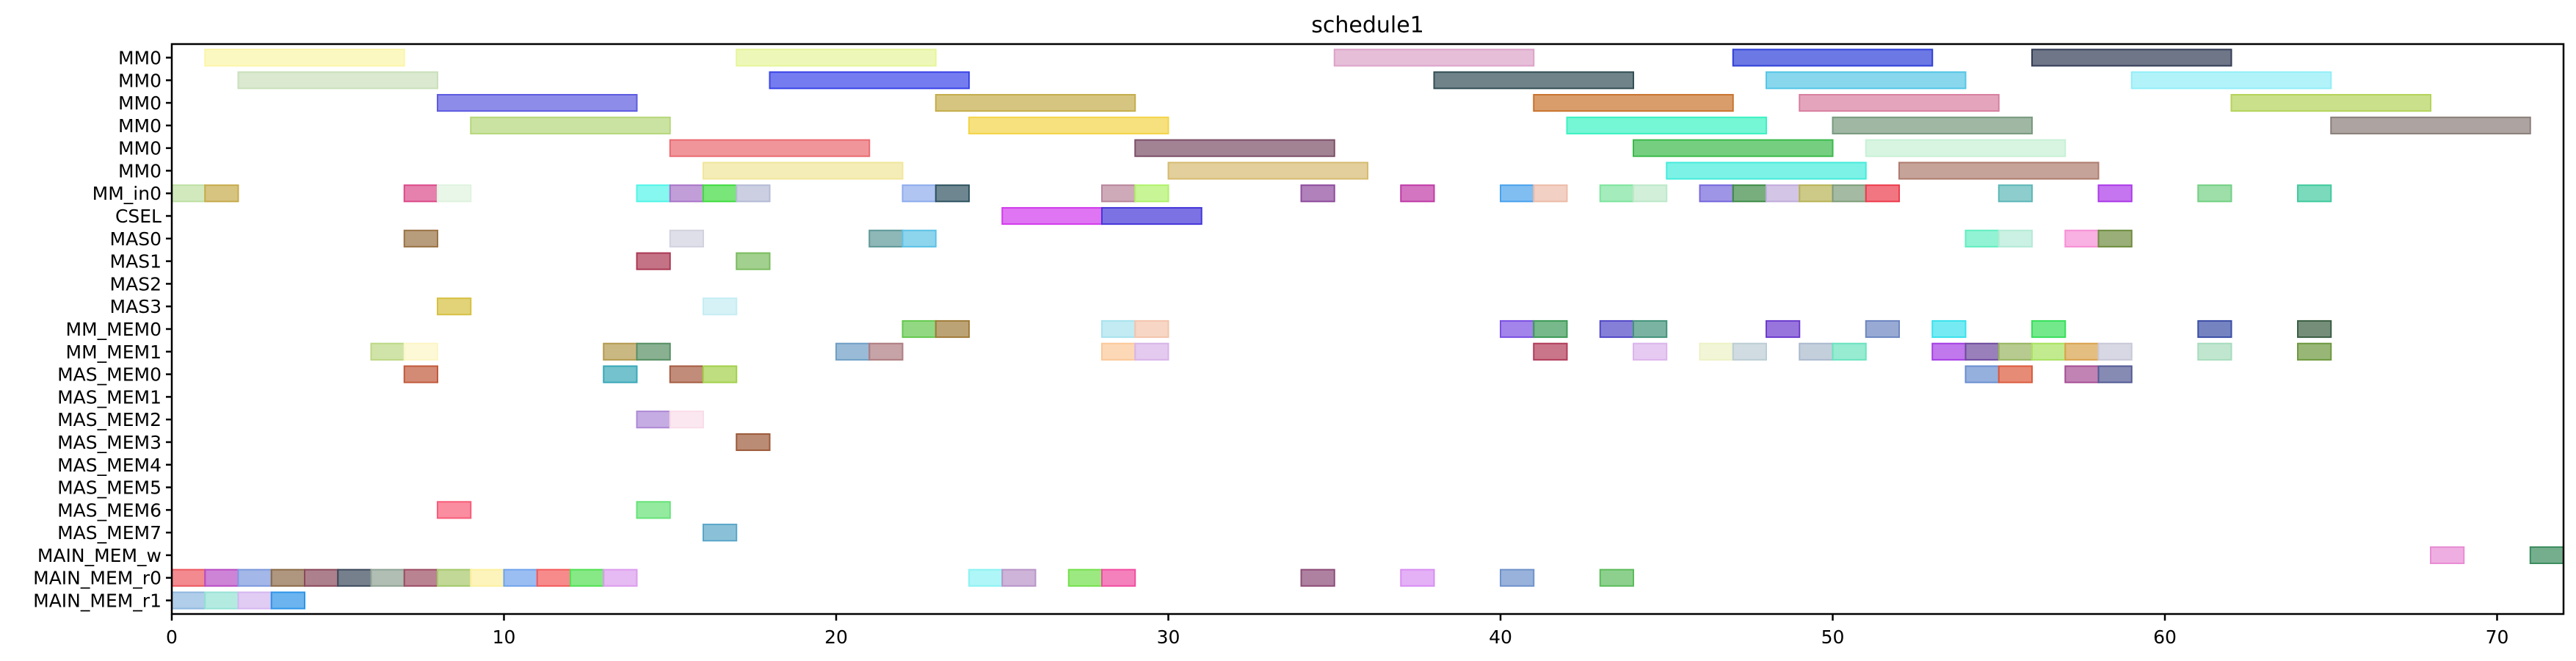 Image resolution: width=2576 pixels, height=661 pixels. I want to click on y-tick-label: MAIN_MEM_r0, so click(97, 578).